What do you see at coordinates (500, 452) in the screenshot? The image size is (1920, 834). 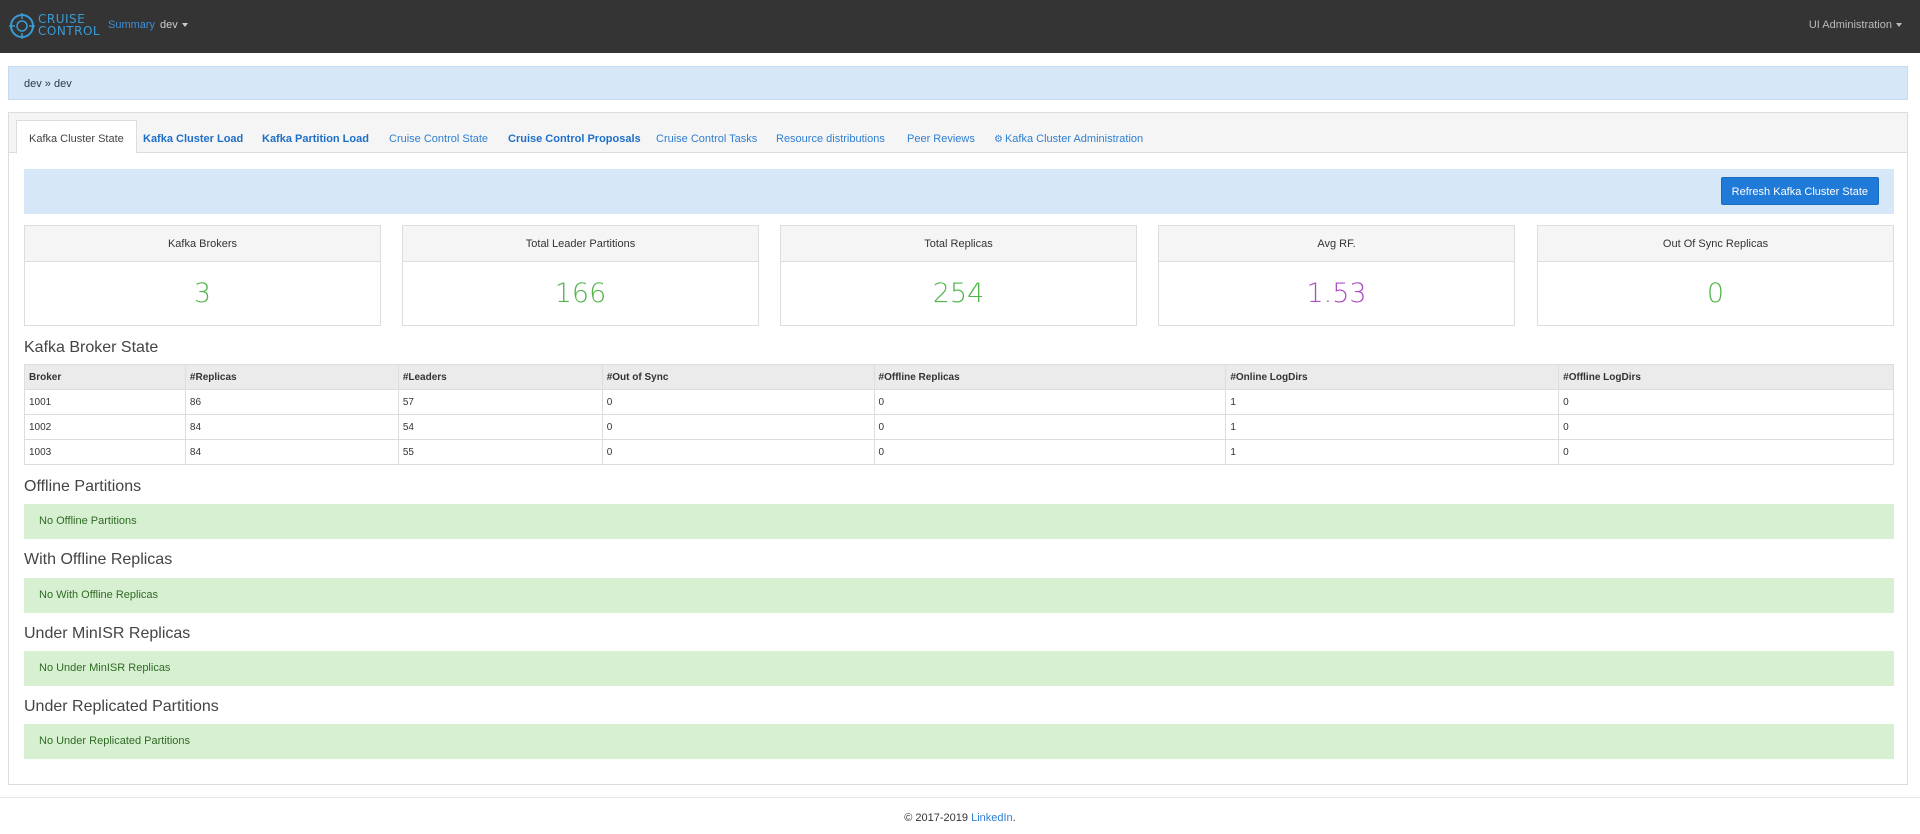 I see `table-cell: 55` at bounding box center [500, 452].